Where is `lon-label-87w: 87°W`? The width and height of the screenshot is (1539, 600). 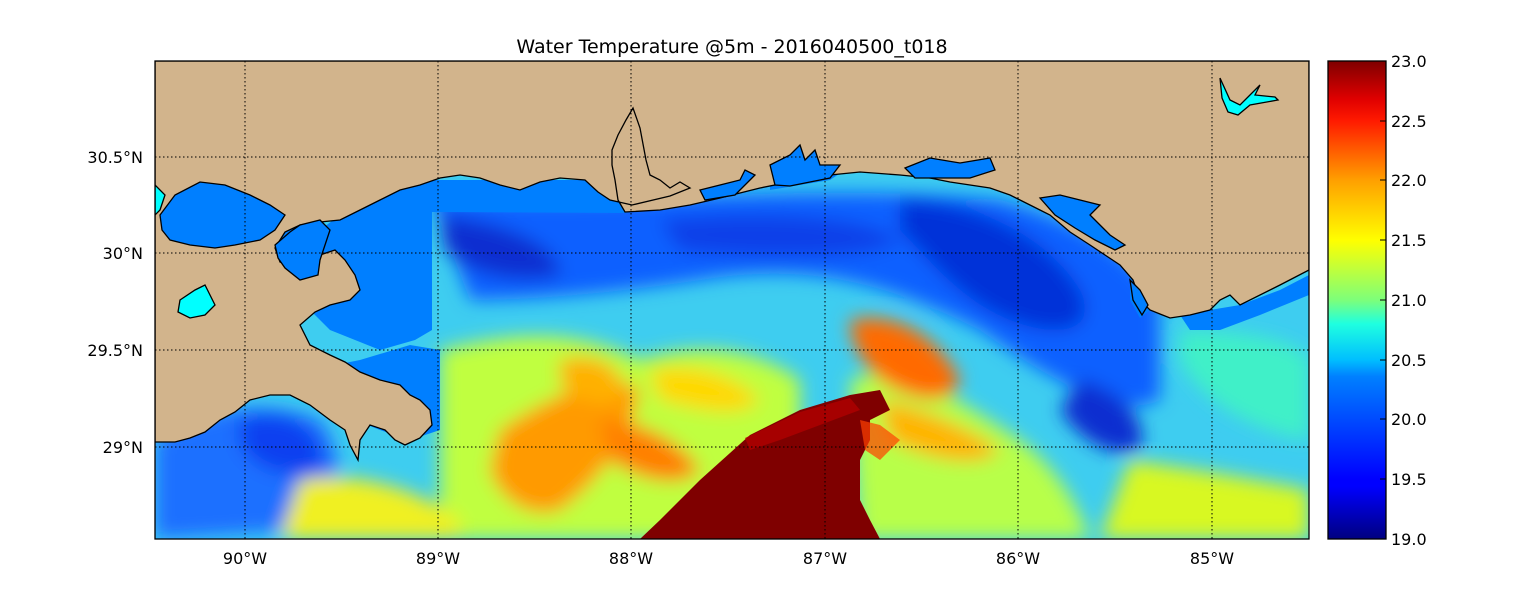 lon-label-87w: 87°W is located at coordinates (825, 558).